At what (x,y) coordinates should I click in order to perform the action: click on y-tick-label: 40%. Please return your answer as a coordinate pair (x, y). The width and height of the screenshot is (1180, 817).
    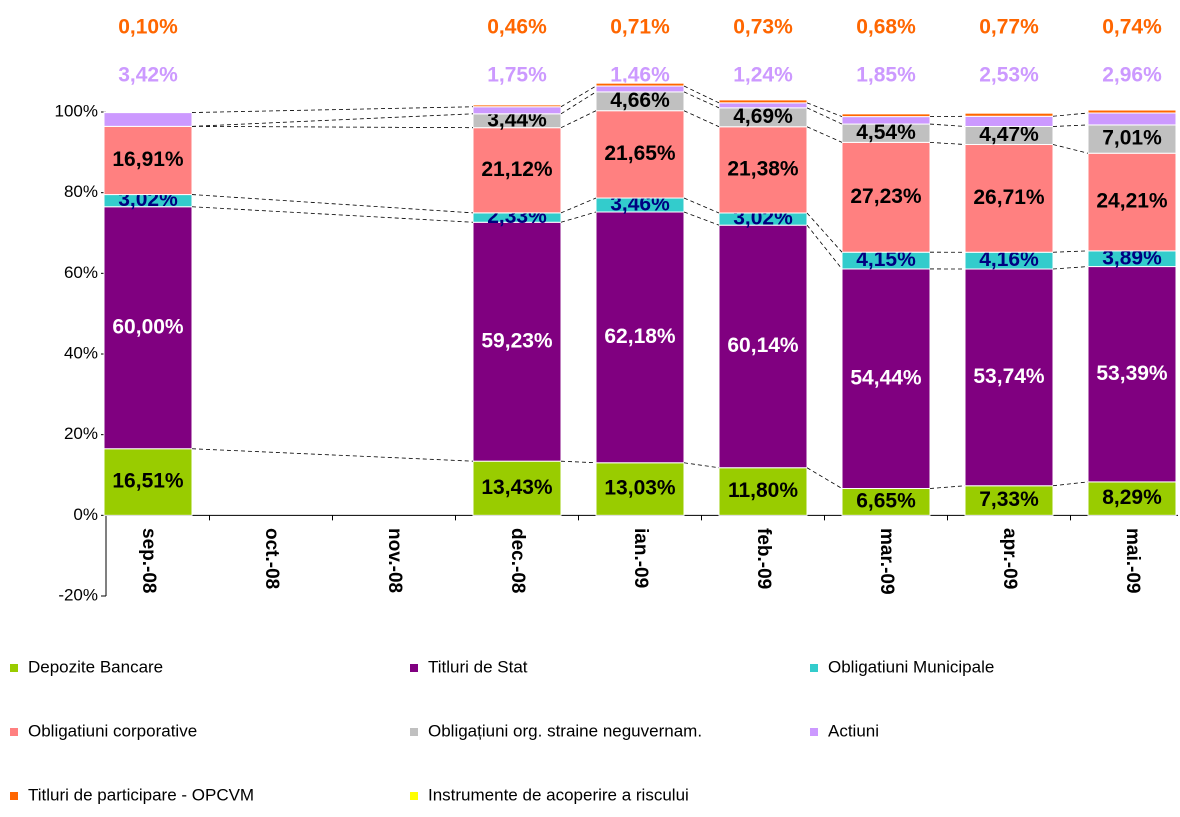
    Looking at the image, I should click on (81, 352).